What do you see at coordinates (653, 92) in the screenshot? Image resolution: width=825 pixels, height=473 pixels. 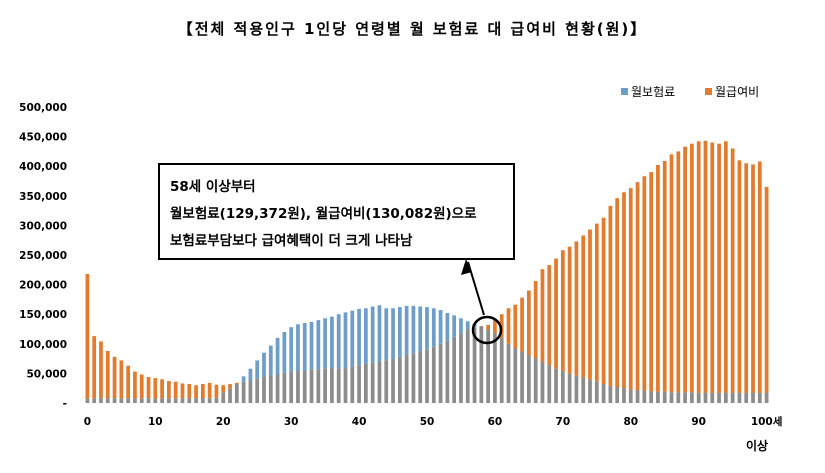 I see `legend-label: 월보험료` at bounding box center [653, 92].